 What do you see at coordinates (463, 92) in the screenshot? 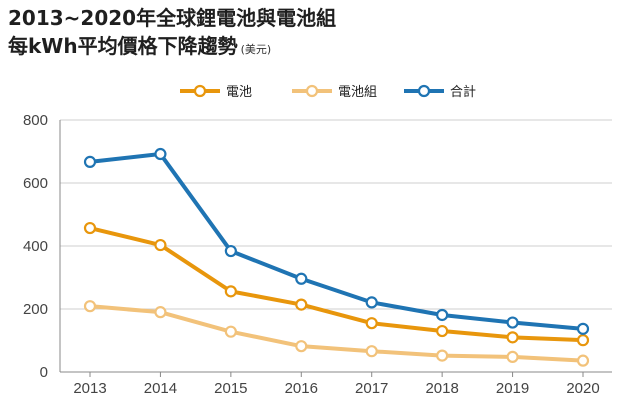
I see `legend-label-2: 合計` at bounding box center [463, 92].